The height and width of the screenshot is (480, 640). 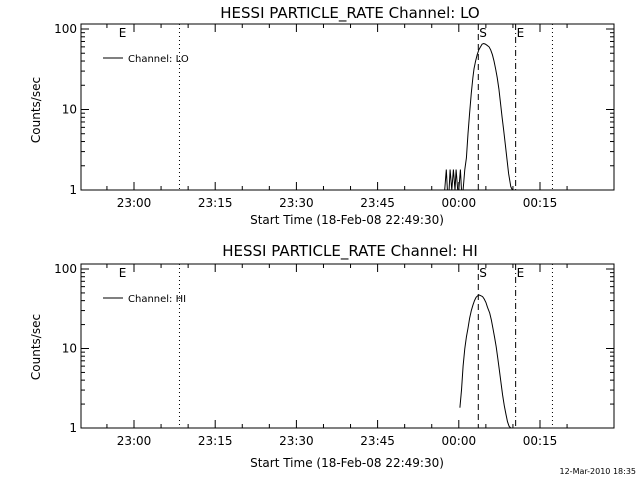 I want to click on legend: Channel: HI, so click(x=144, y=299).